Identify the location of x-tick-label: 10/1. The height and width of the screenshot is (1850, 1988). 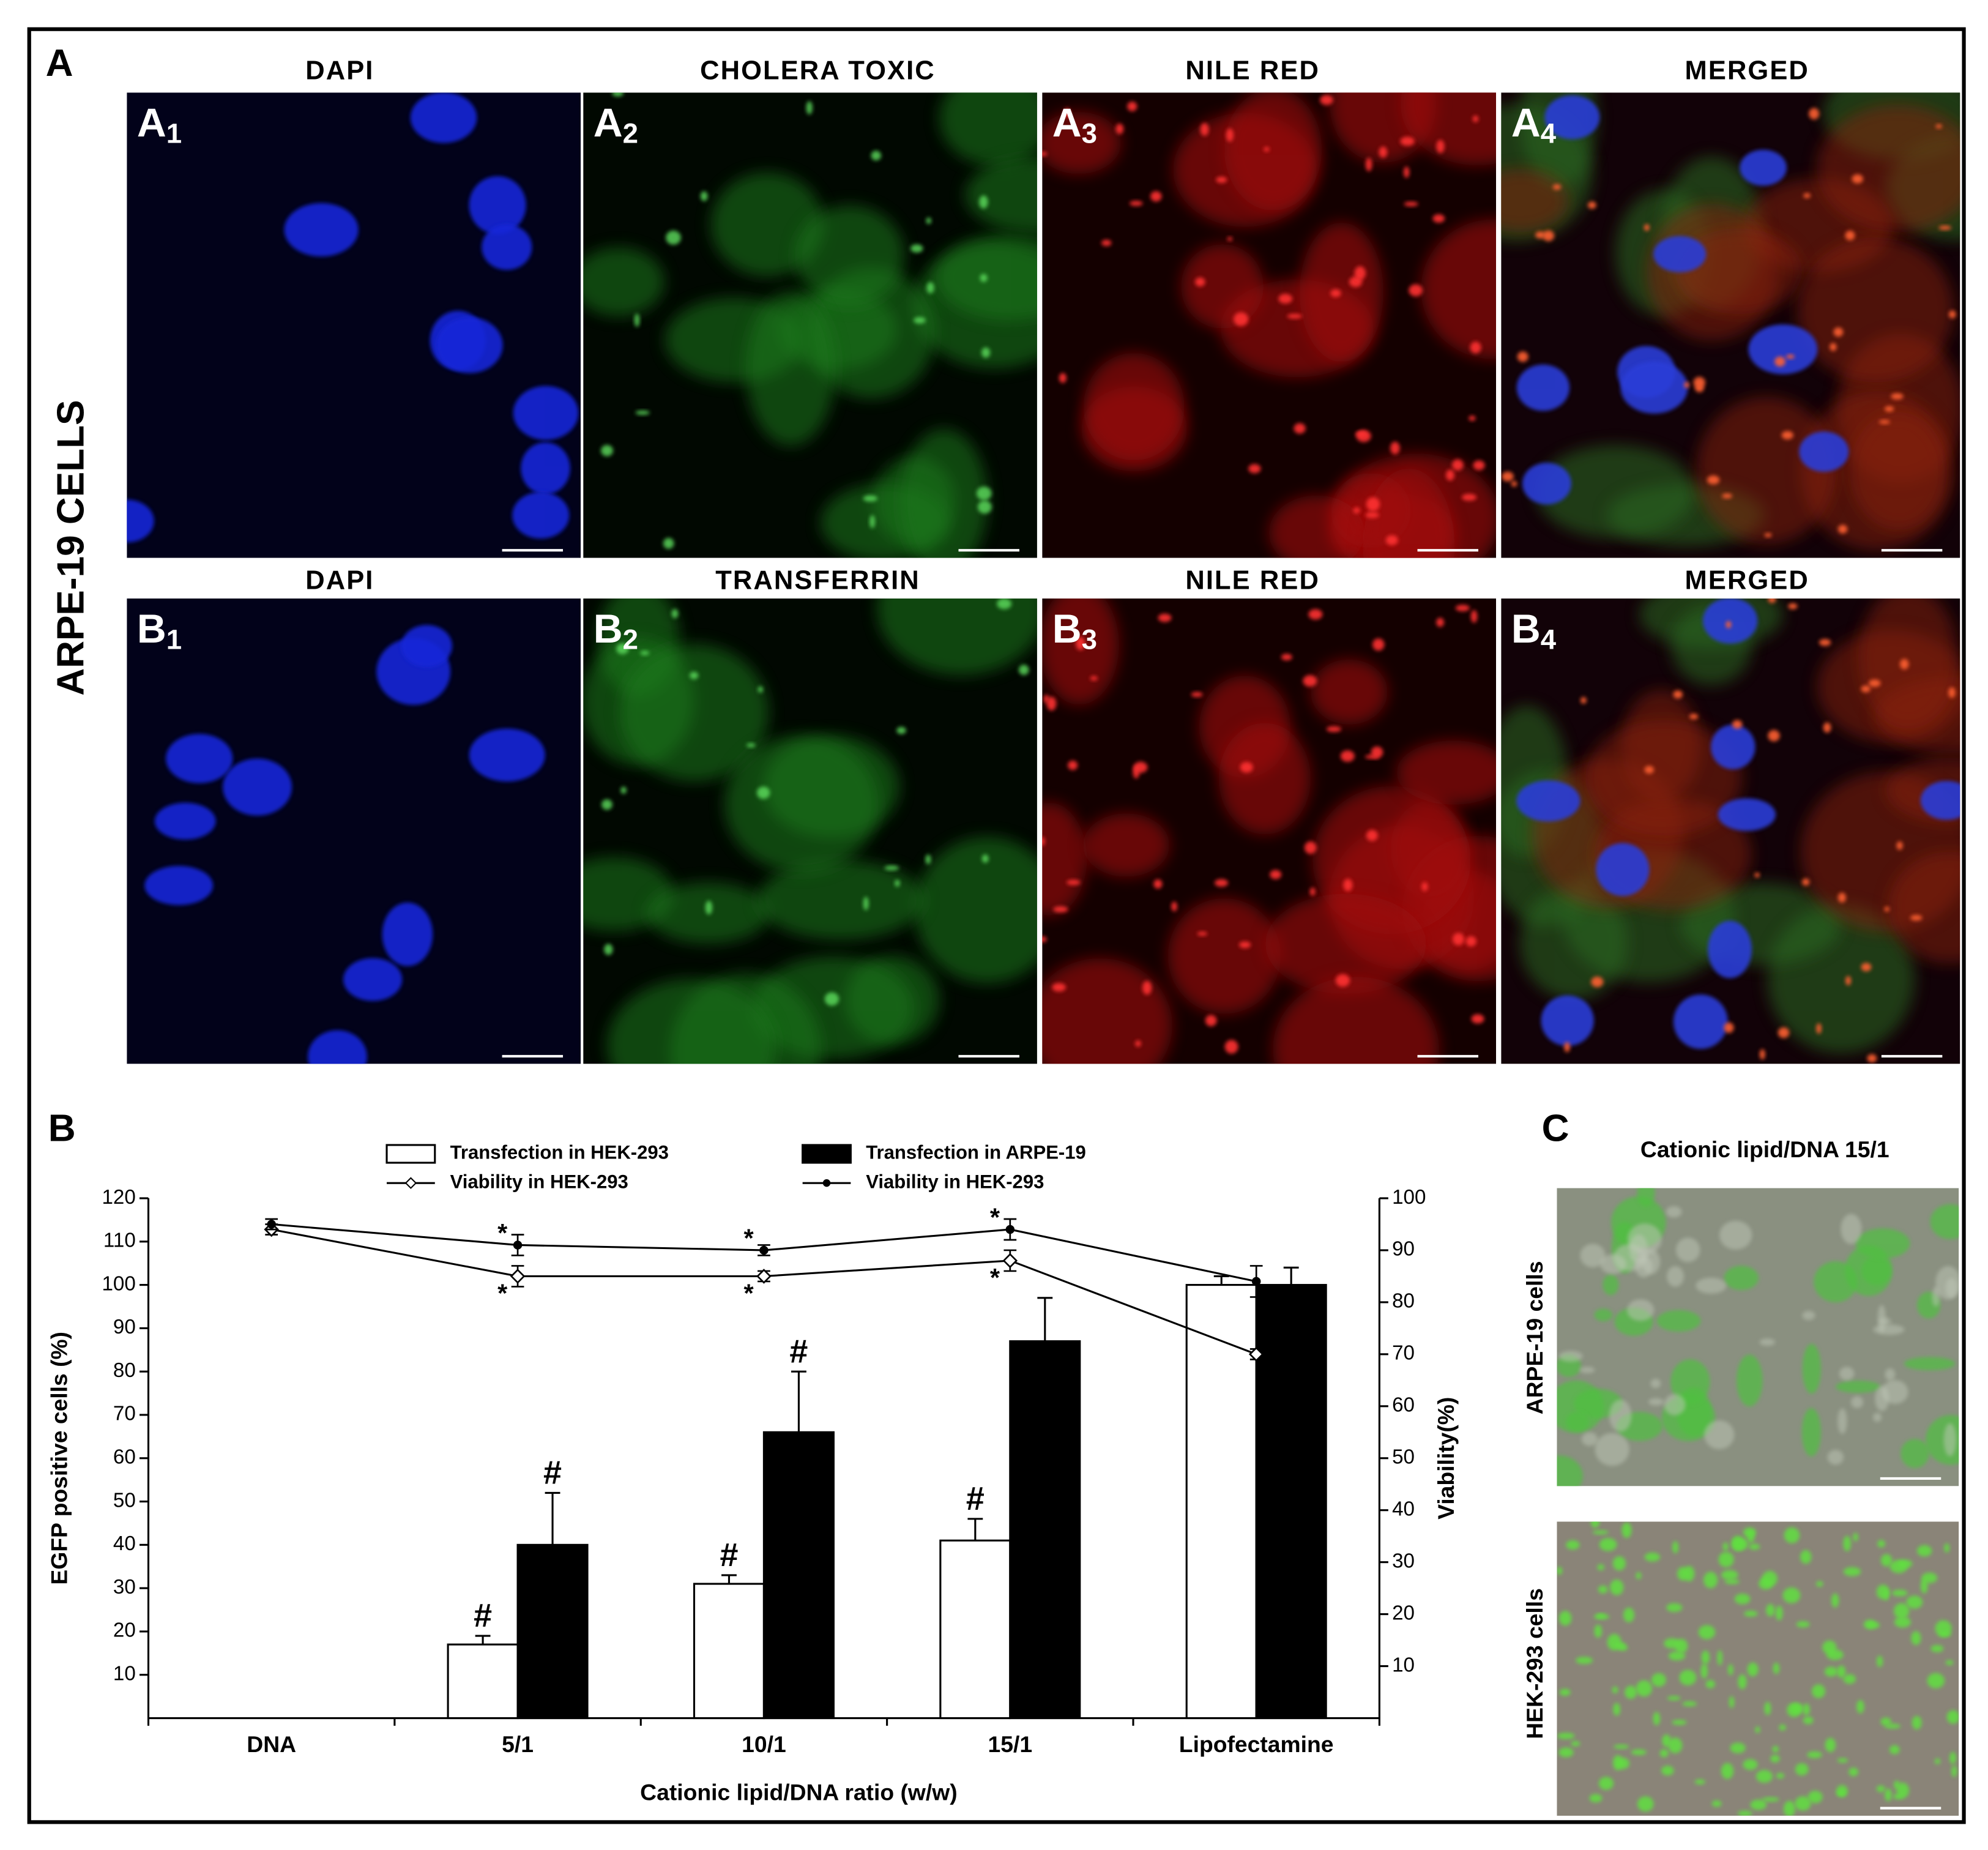
(764, 1744).